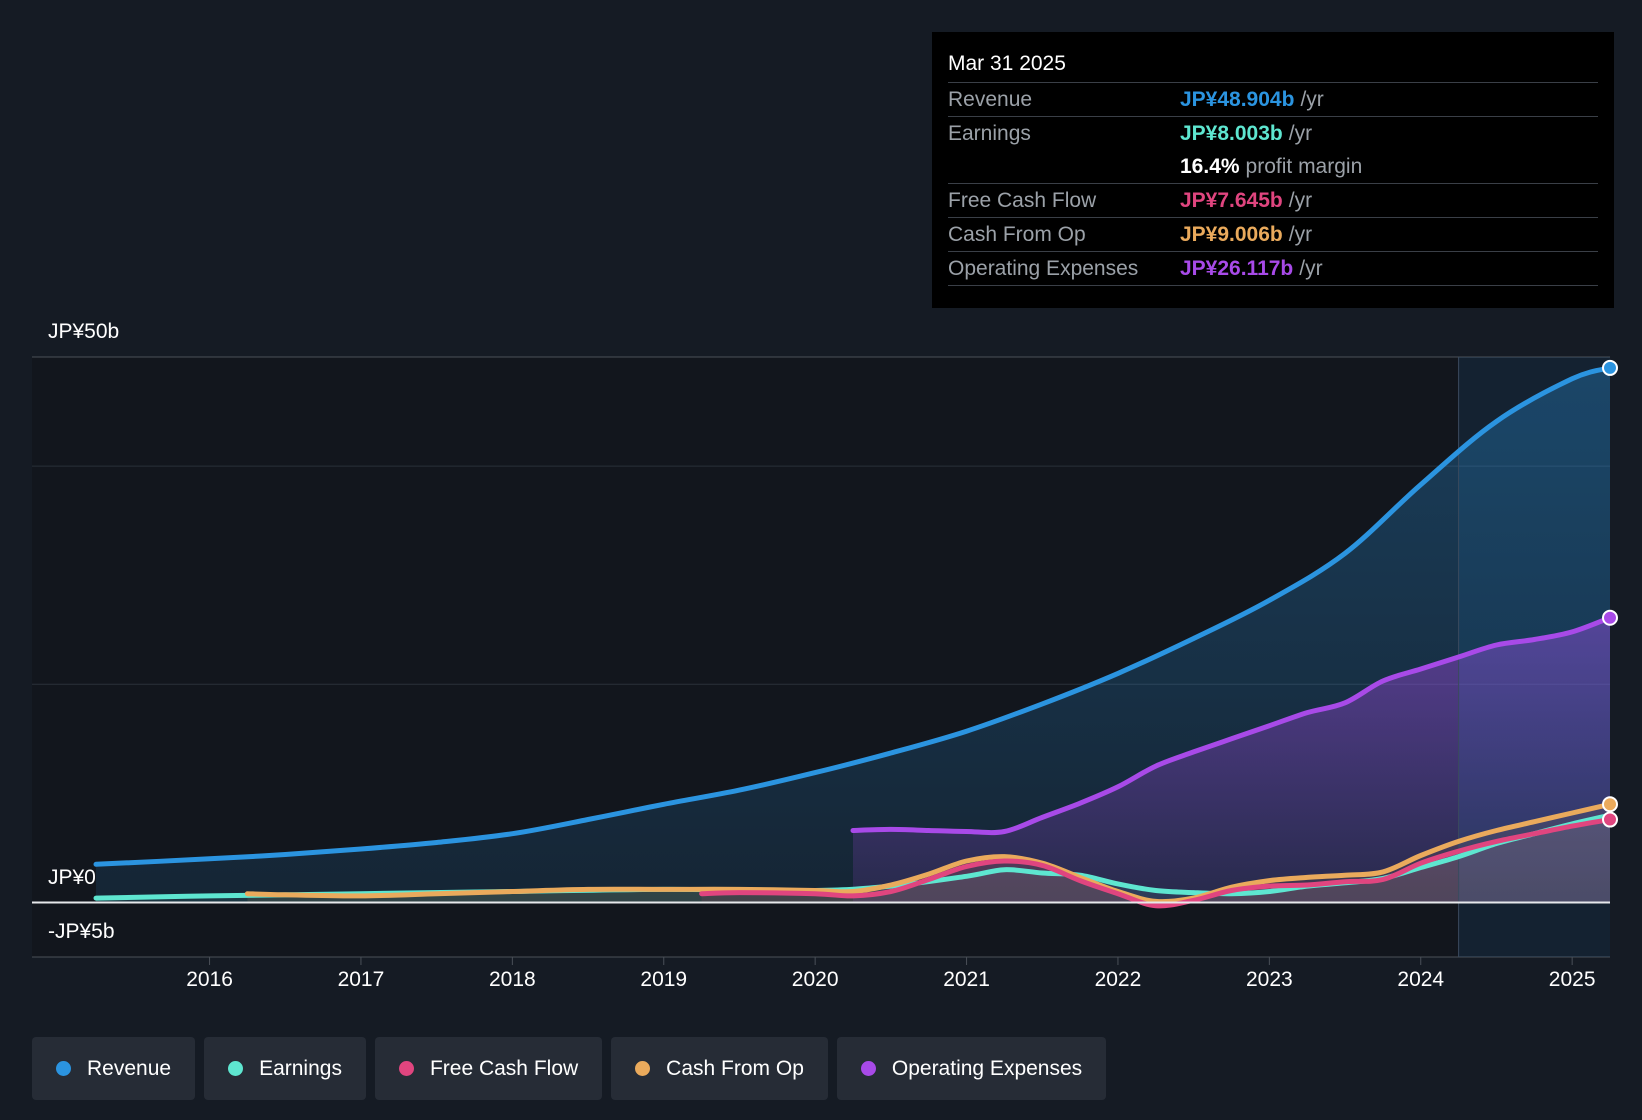 The image size is (1642, 1120). What do you see at coordinates (1231, 725) in the screenshot?
I see `operating-expenses-line` at bounding box center [1231, 725].